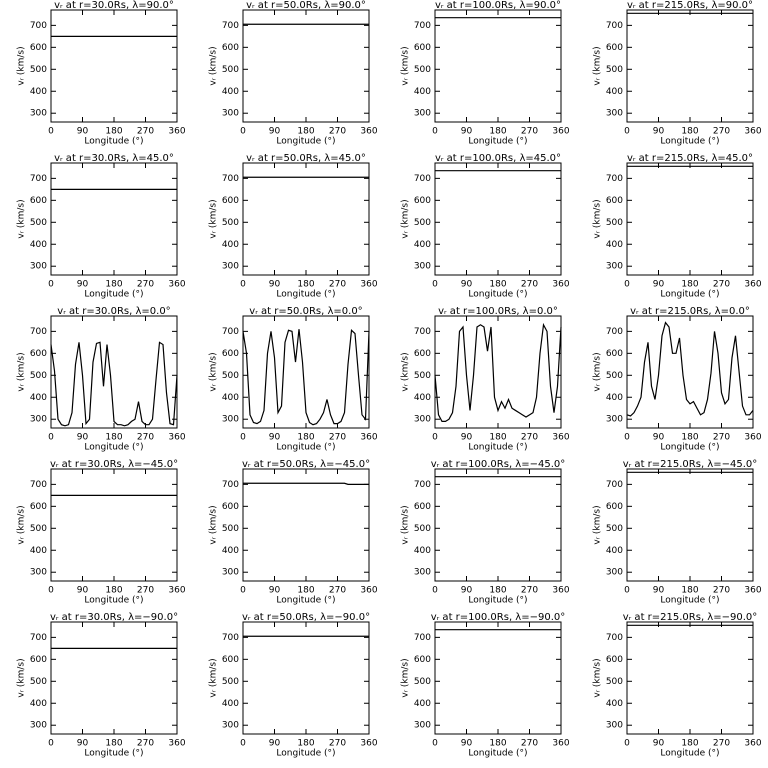 This screenshot has width=768, height=768. I want to click on chart-title: vᵣ at r=215.0Rs, λ=−90.0°, so click(690, 617).